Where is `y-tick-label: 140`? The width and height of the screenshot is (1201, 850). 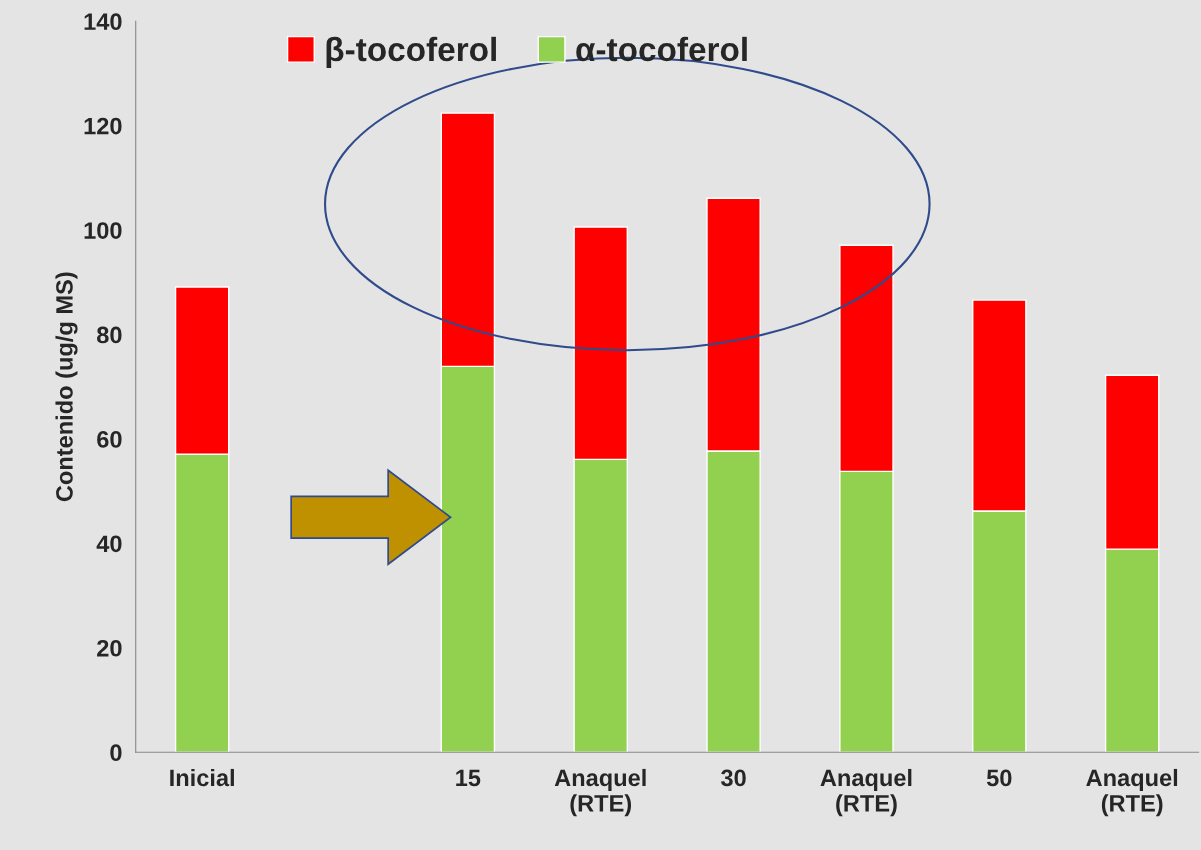 y-tick-label: 140 is located at coordinates (103, 22).